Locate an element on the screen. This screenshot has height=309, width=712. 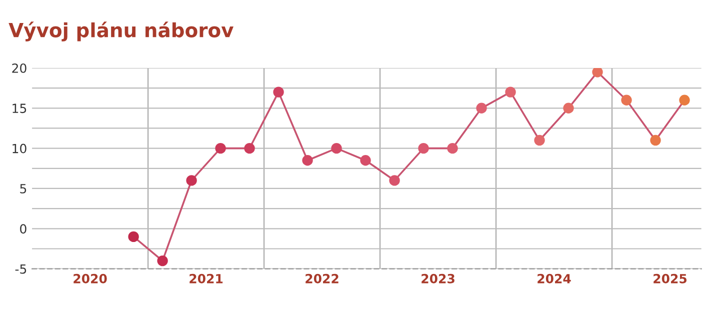
x-tick-label: 2020 is located at coordinates (90, 279).